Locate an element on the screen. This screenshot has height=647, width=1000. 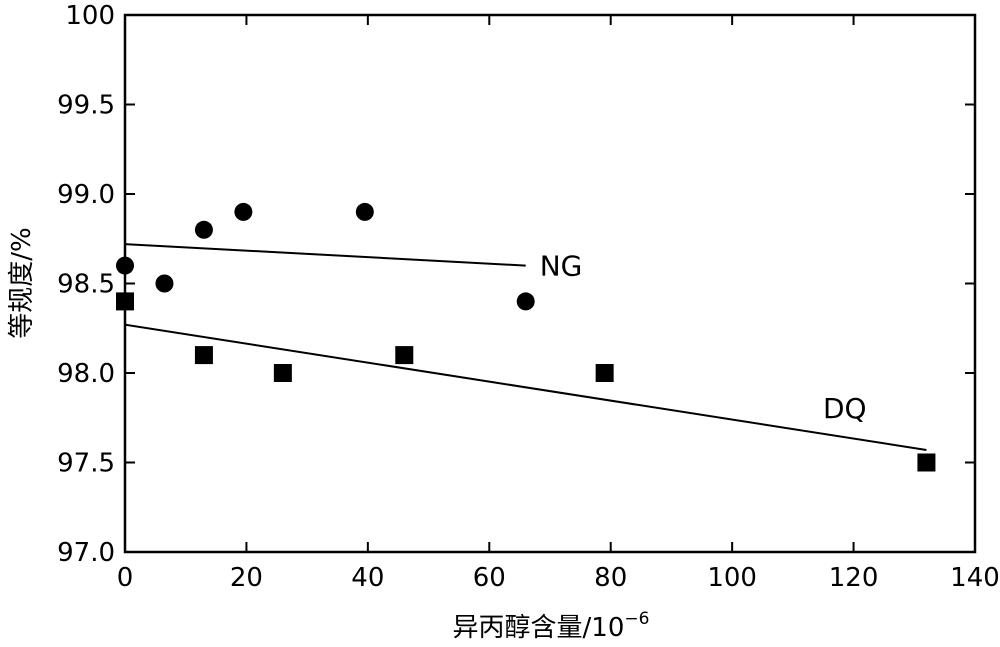
ng-series-label: NG is located at coordinates (561, 266).